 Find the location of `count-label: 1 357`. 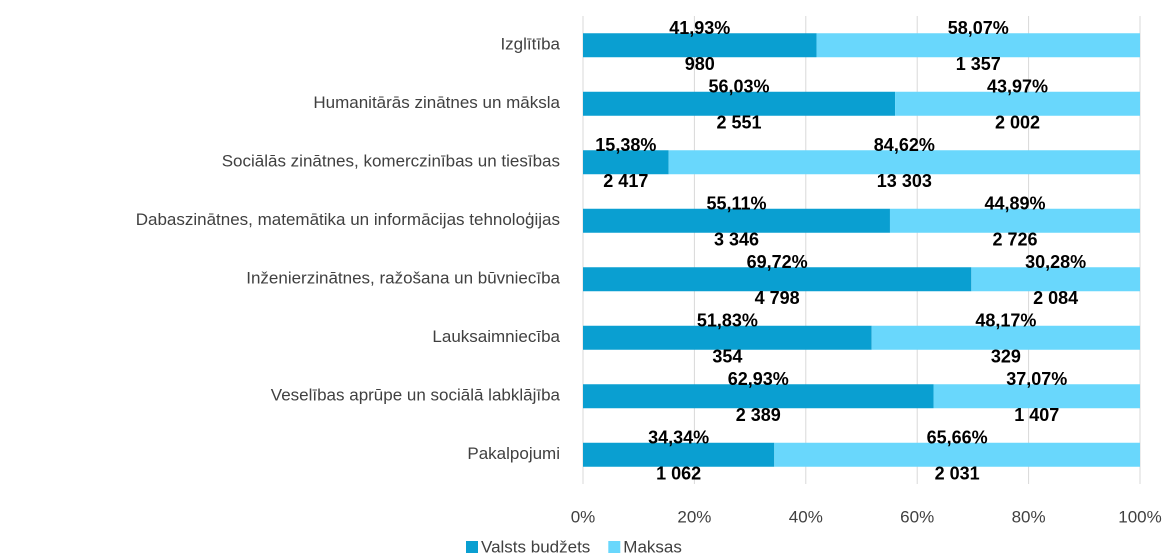

count-label: 1 357 is located at coordinates (978, 64).